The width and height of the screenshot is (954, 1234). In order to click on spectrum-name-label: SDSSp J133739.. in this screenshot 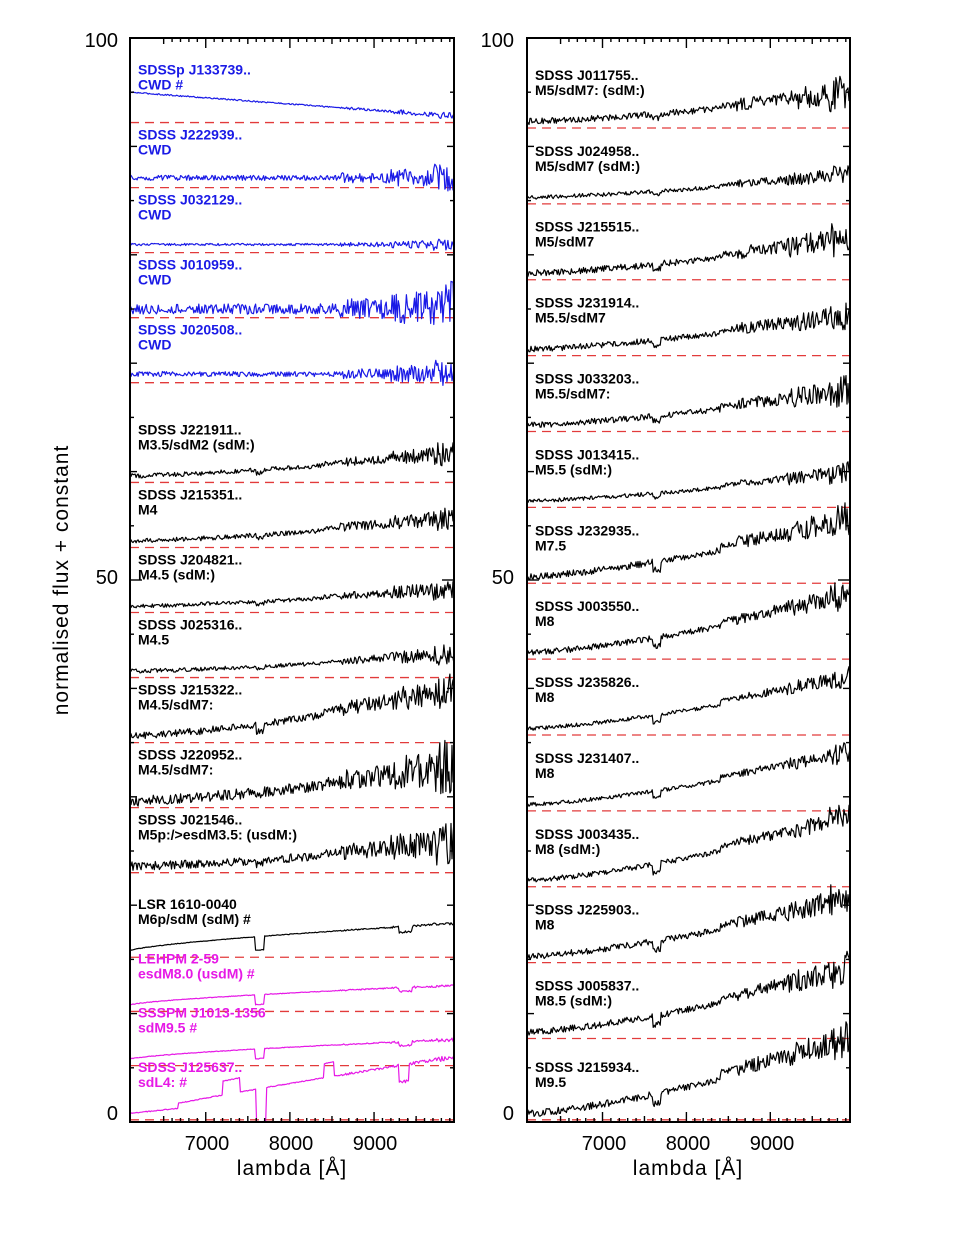, I will do `click(194, 70)`.